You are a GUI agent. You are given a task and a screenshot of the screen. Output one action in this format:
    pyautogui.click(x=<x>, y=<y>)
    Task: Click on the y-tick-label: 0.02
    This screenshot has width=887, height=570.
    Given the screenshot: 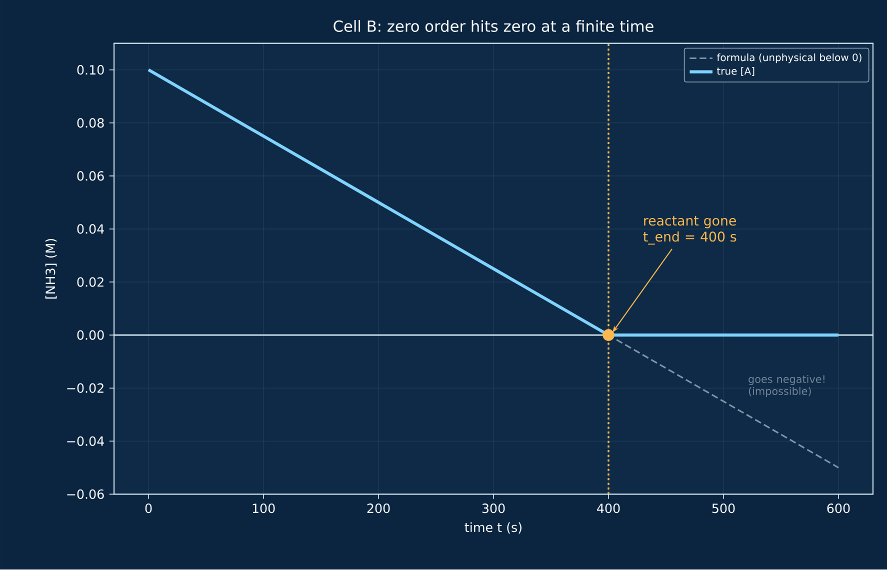 What is the action you would take?
    pyautogui.click(x=90, y=282)
    